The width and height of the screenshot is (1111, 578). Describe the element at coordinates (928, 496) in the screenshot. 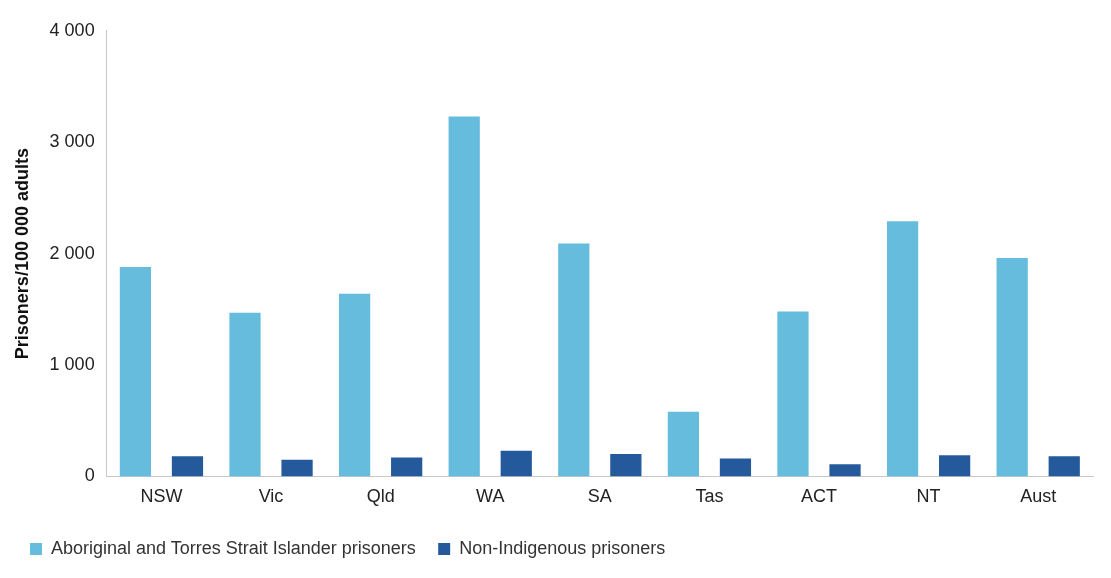

I see `x-tick-label: NT` at that location.